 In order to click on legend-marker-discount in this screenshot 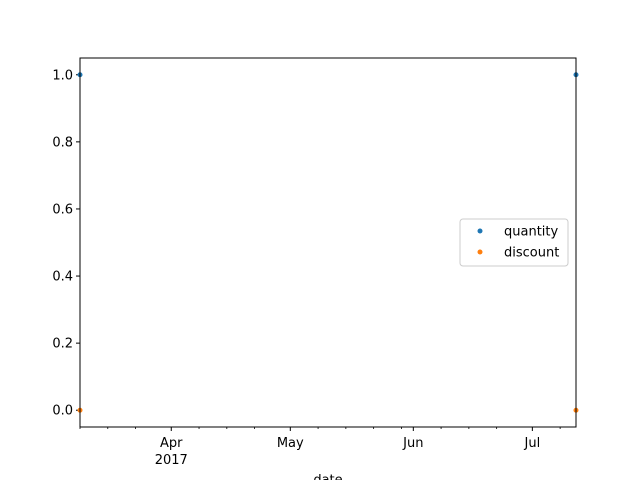, I will do `click(480, 252)`.